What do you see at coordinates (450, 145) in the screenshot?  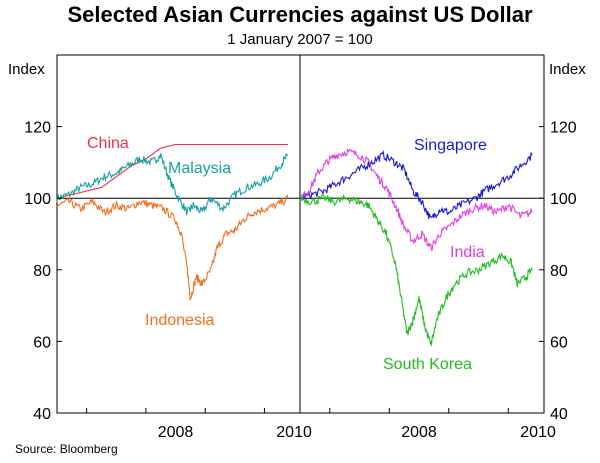 I see `series-label-singapore: Singapore` at bounding box center [450, 145].